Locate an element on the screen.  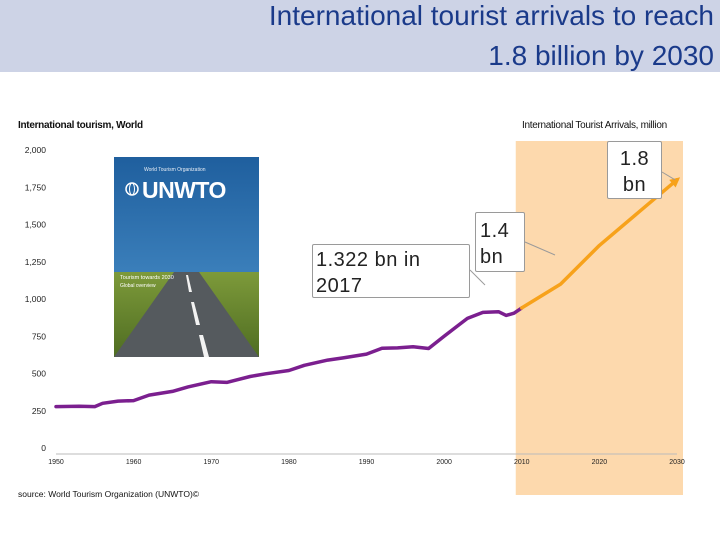
callout-2017: 1.322 bn in 2017 is located at coordinates (391, 271).